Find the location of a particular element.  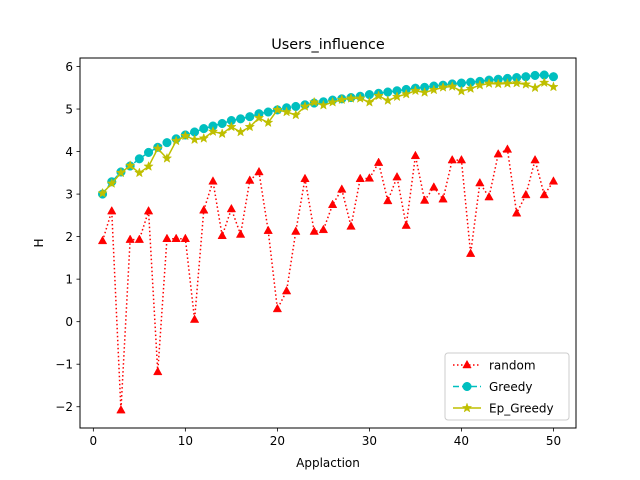

x-axis-label: Applaction is located at coordinates (328, 463).